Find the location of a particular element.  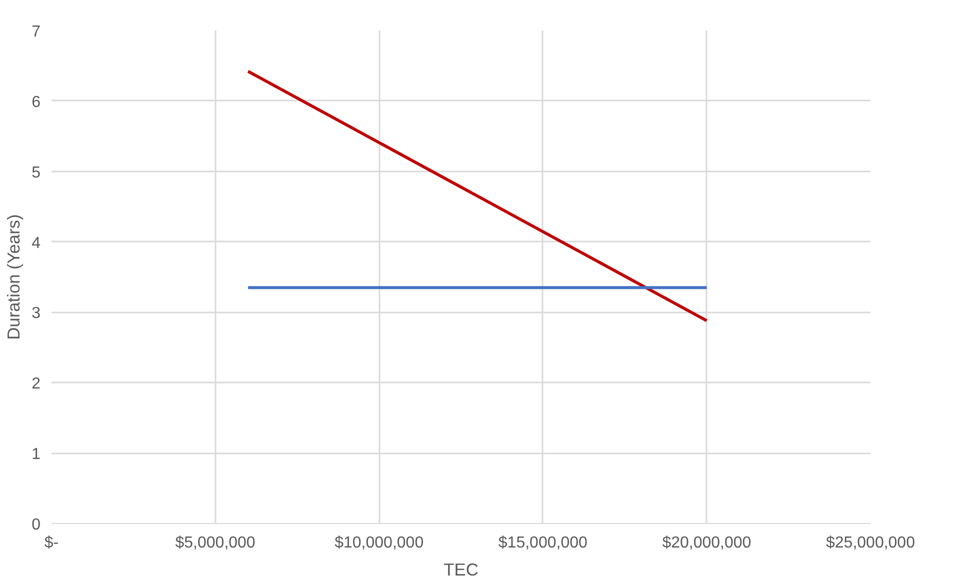

y-tick-label: 4 is located at coordinates (36, 243).